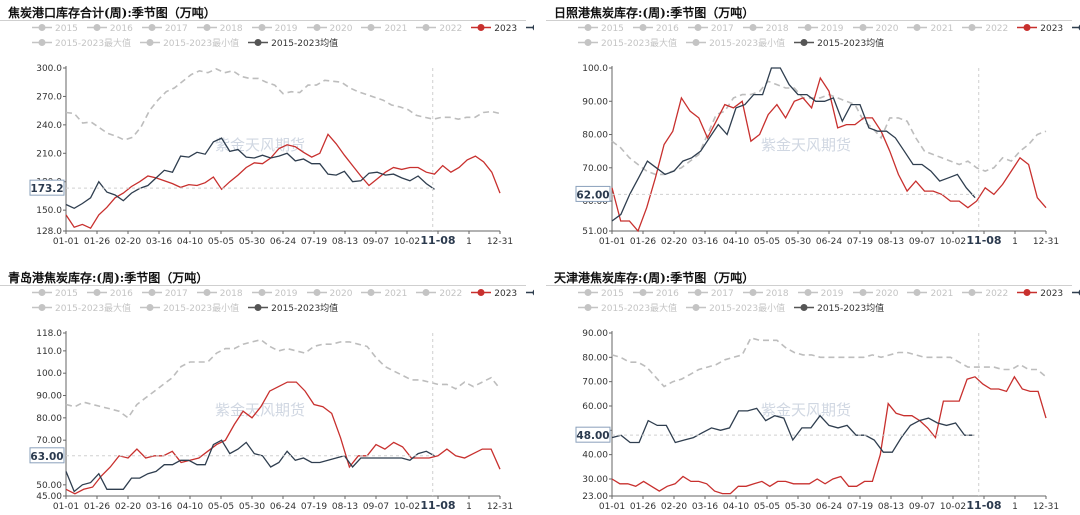 Image resolution: width=1080 pixels, height=515 pixels. Describe the element at coordinates (159, 242) in the screenshot. I see `x-tick-label: 03-16` at that location.